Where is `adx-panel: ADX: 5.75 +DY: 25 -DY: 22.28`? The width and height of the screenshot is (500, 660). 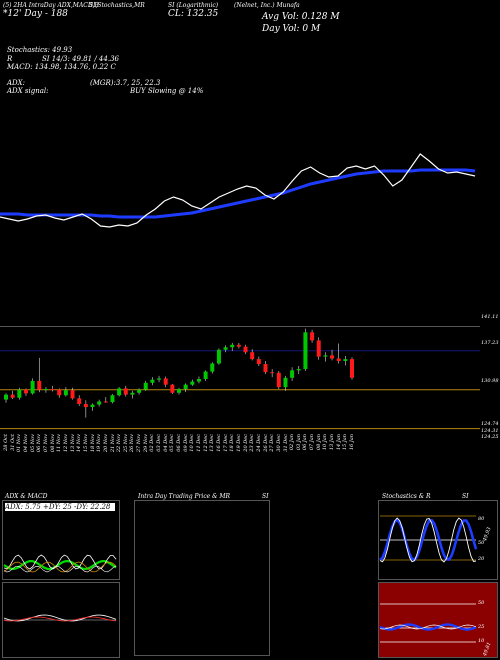
adx-panel: ADX: 5.75 +DY: 25 -DY: 22.28 is located at coordinates (61, 540).